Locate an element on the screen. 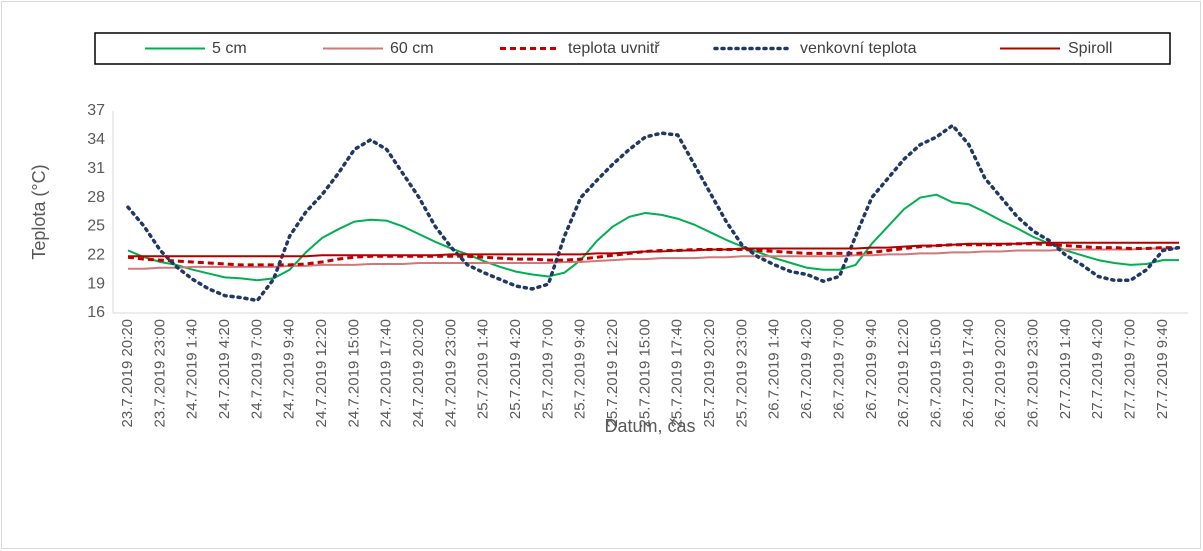 Image resolution: width=1203 pixels, height=551 pixels. x-tick-label: 27.7.2019 4:20 is located at coordinates (1097, 369).